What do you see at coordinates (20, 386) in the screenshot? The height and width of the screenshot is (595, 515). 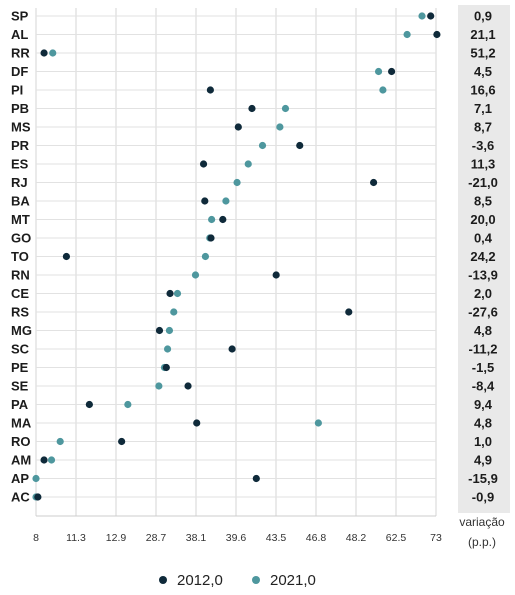 I see `state-label: SE` at bounding box center [20, 386].